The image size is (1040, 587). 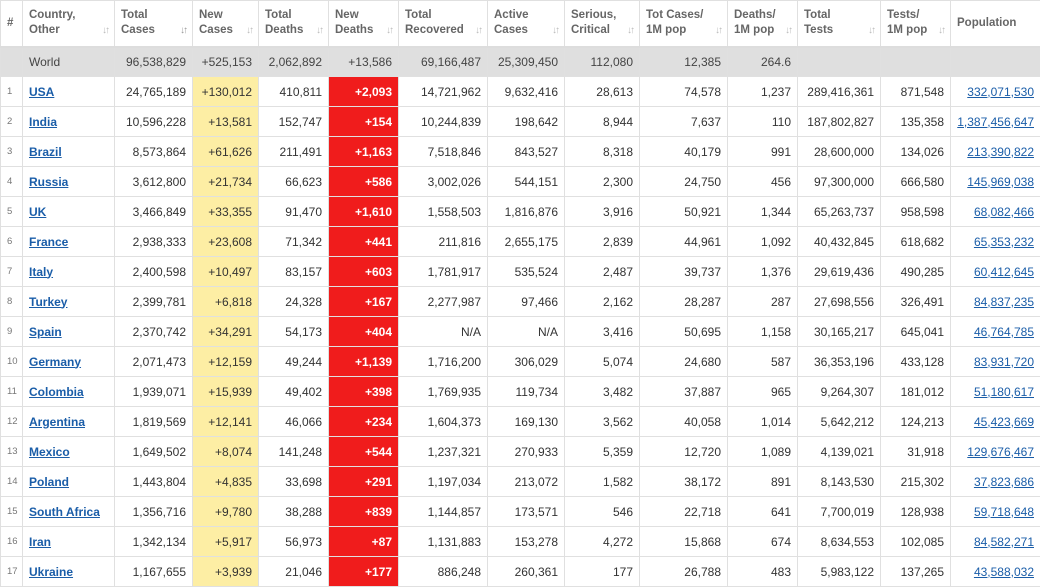 I want to click on serious-cell: 2,162, so click(x=602, y=302).